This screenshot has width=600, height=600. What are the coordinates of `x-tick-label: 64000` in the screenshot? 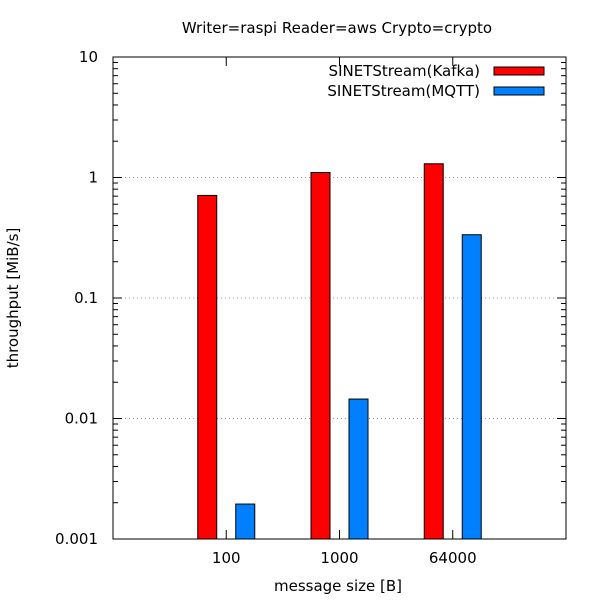 It's located at (453, 558).